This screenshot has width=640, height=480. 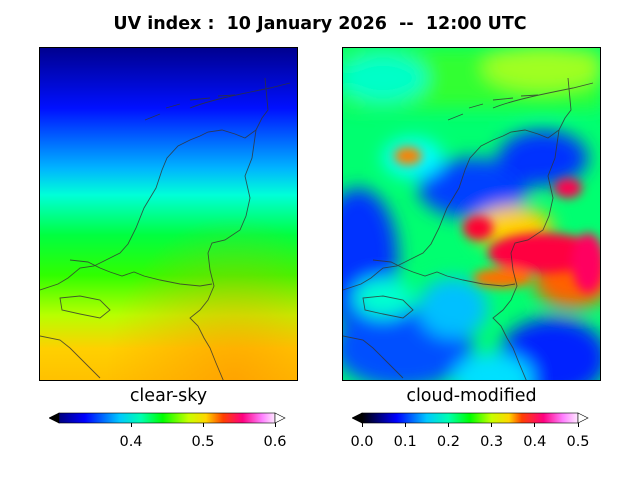 What do you see at coordinates (168, 422) in the screenshot?
I see `clear-sky-colorbar` at bounding box center [168, 422].